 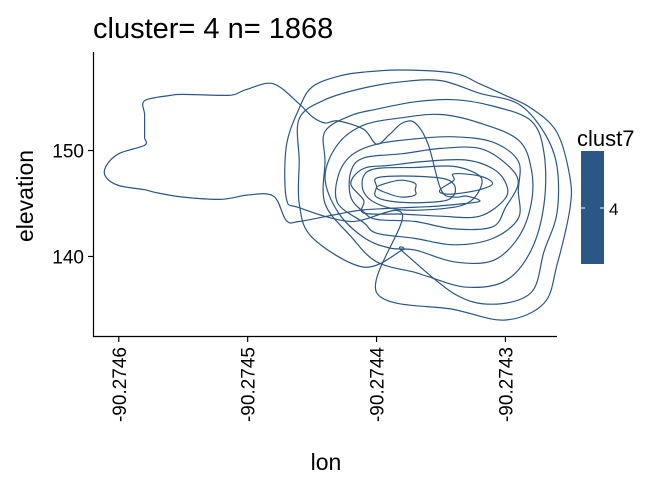 I want to click on x-tick-label: -90.2744, so click(x=378, y=384).